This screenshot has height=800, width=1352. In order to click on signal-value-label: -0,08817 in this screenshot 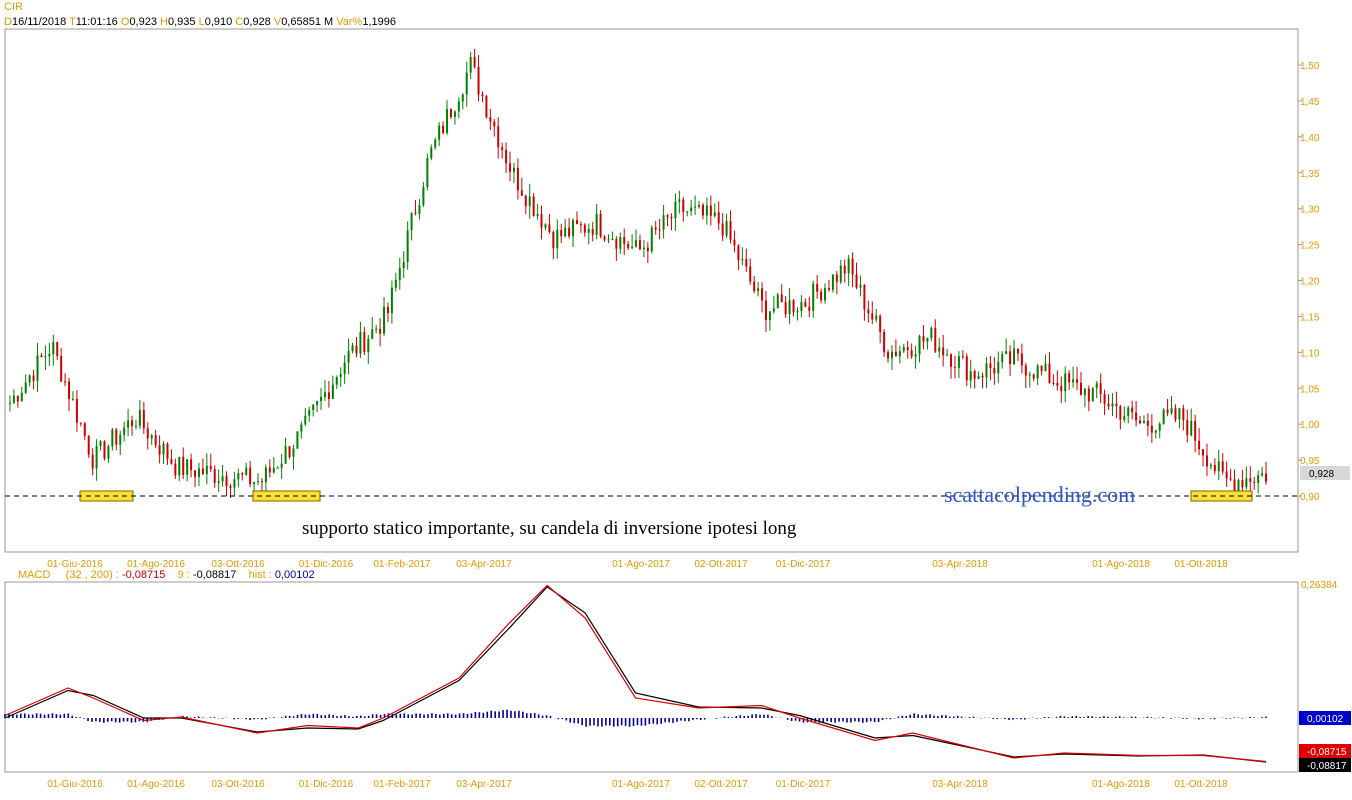, I will do `click(1327, 766)`.